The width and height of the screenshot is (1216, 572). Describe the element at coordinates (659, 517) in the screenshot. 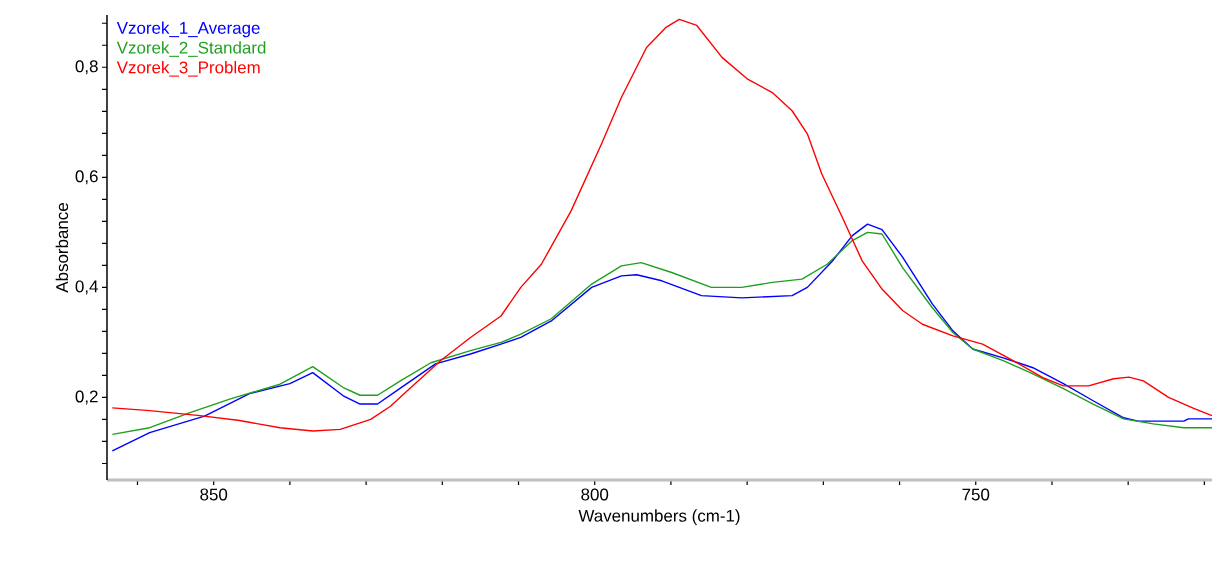

I see `x-axis-title: Wavenumbers (cm-1)` at that location.